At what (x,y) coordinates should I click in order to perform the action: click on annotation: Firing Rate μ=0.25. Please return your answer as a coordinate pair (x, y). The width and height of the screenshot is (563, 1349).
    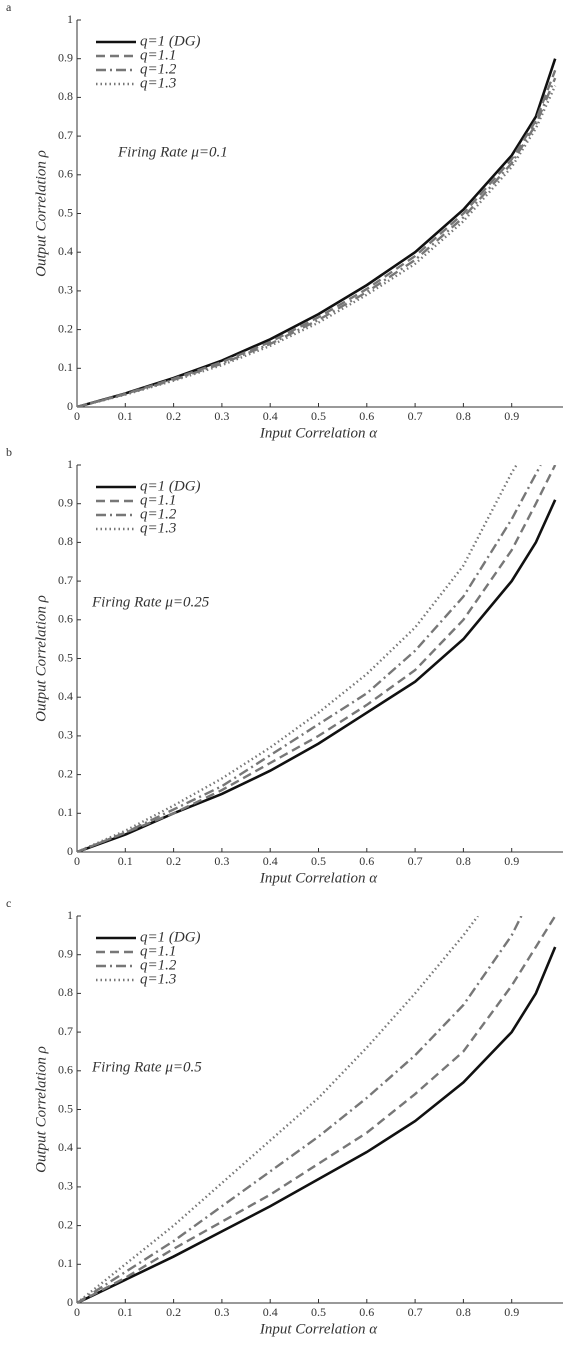
    Looking at the image, I should click on (150, 602).